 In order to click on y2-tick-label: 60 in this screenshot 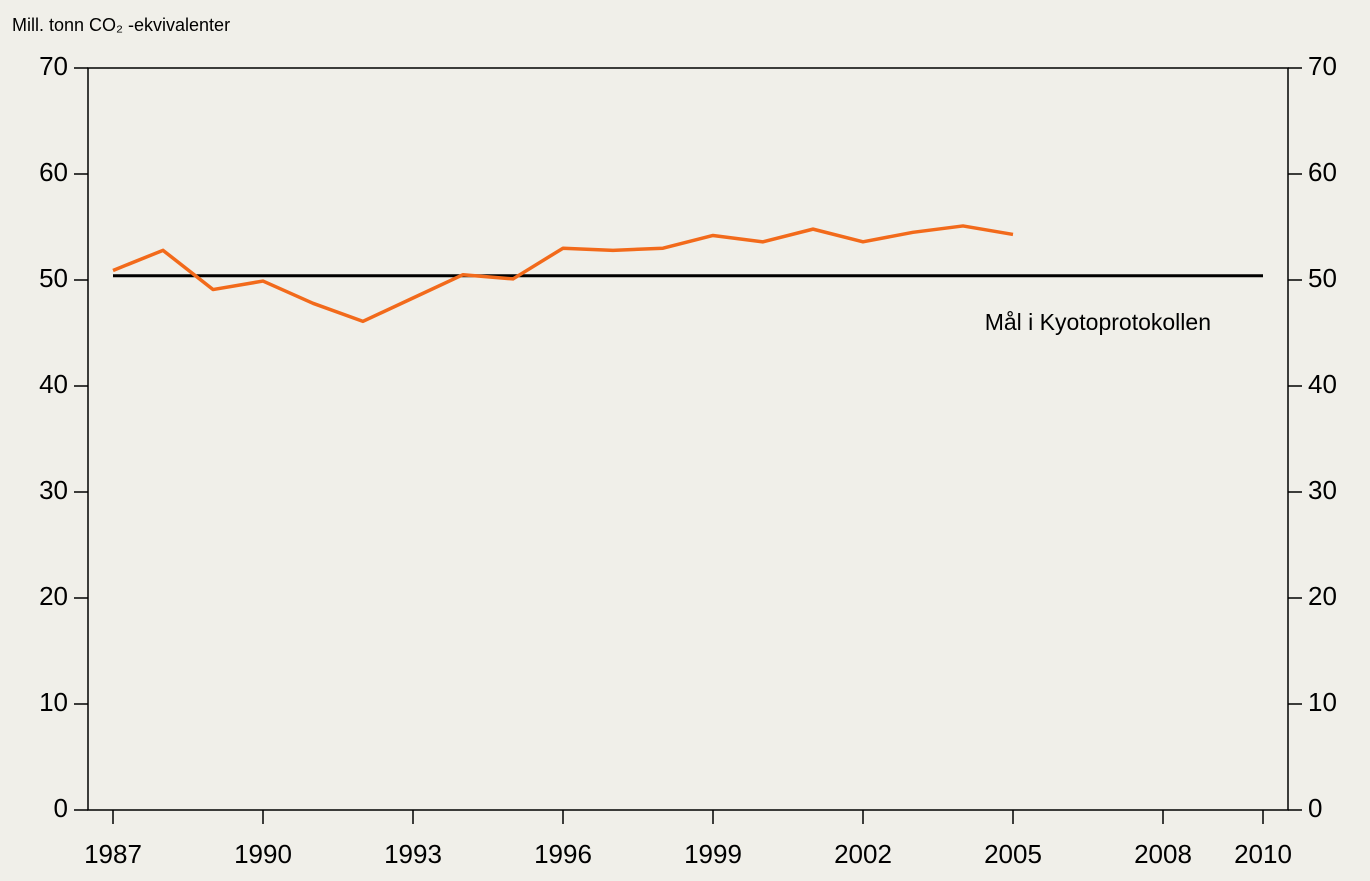, I will do `click(1322, 172)`.